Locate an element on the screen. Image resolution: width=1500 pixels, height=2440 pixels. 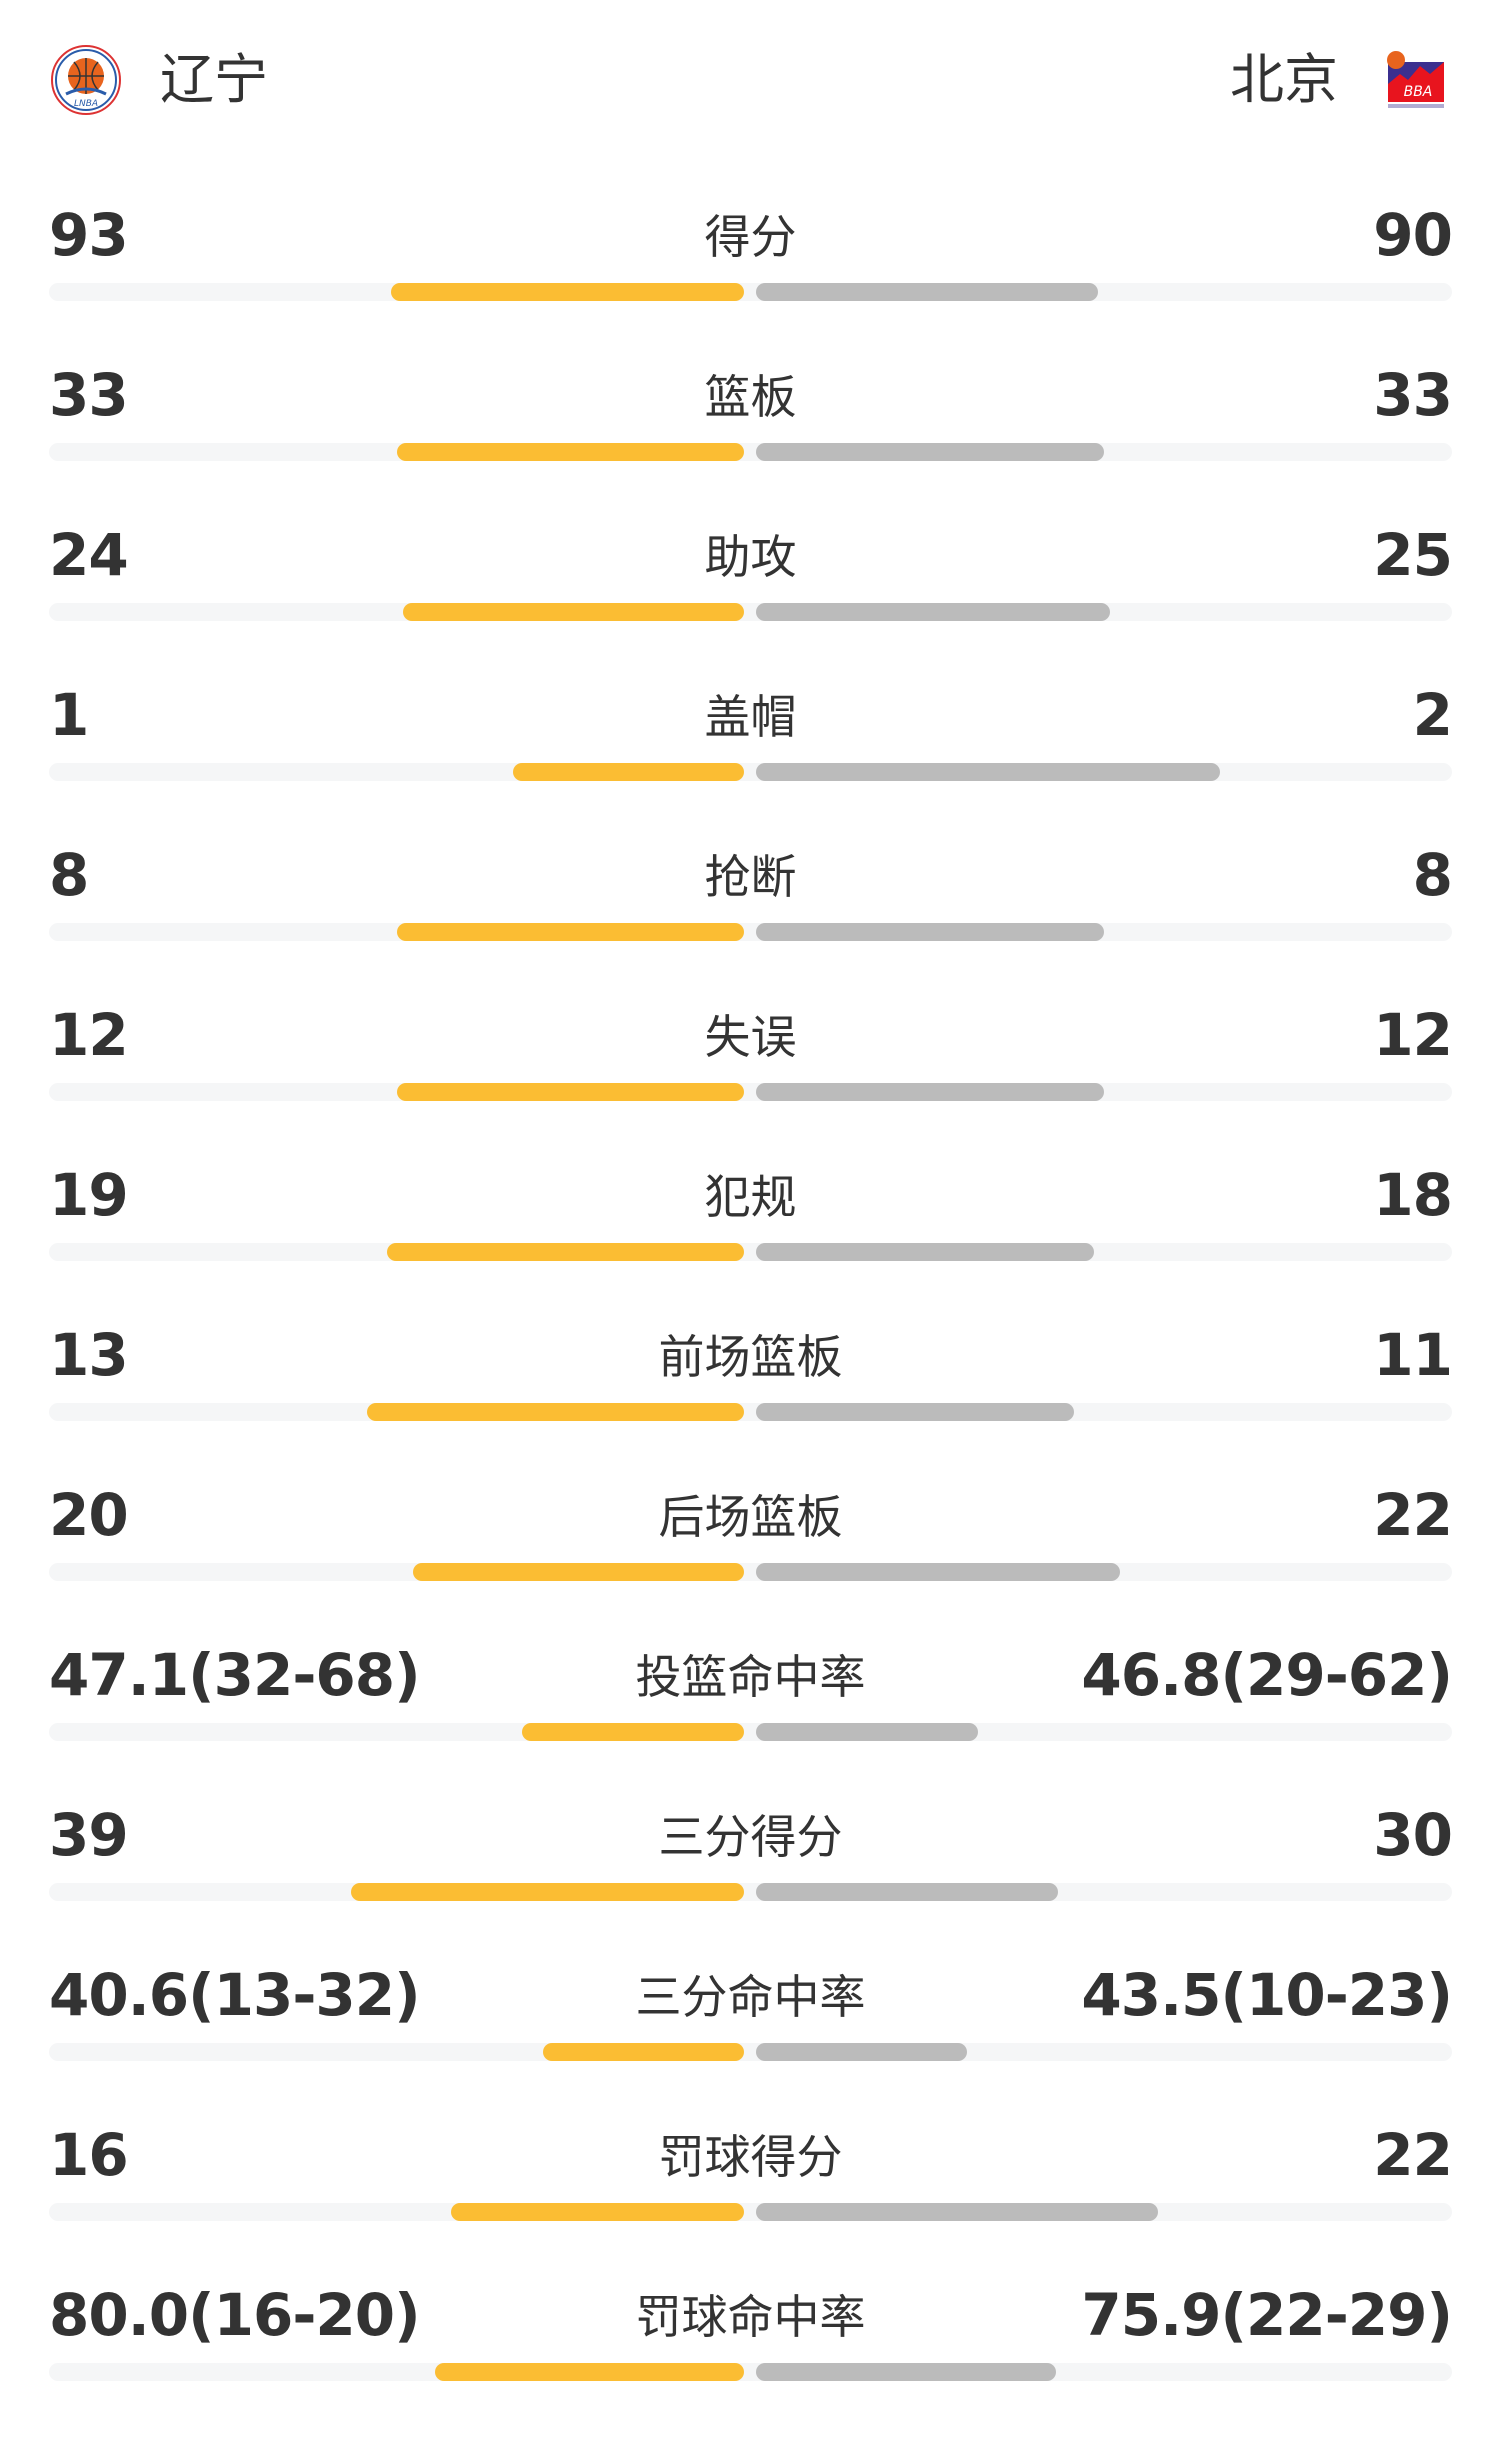
home-value: 19 is located at coordinates (89, 1195).